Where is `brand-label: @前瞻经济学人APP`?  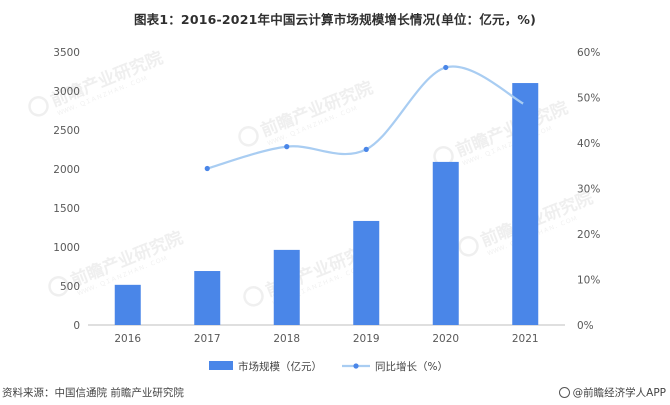 brand-label: @前瞻经济学人APP is located at coordinates (619, 393).